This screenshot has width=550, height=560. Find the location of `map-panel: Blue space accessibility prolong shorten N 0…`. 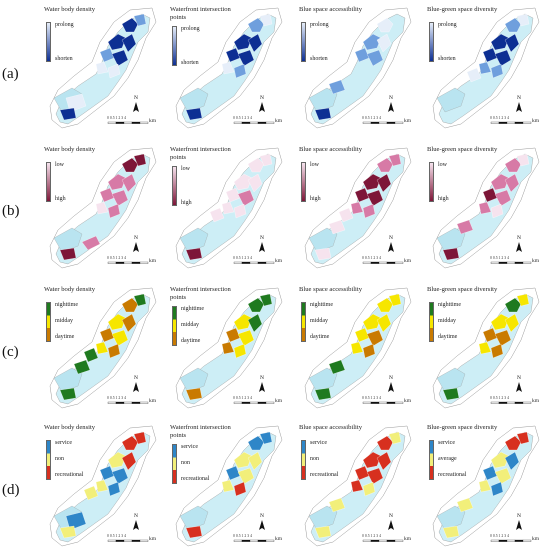

map-panel: Blue space accessibility prolong shorten N 0… is located at coordinates (355, 68).